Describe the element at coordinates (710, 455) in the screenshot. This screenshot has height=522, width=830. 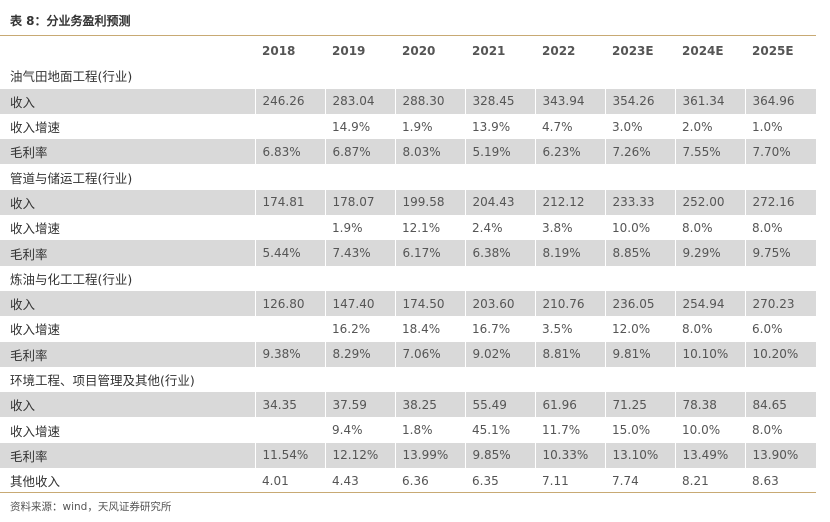
I see `table-cell: 13.49%` at that location.